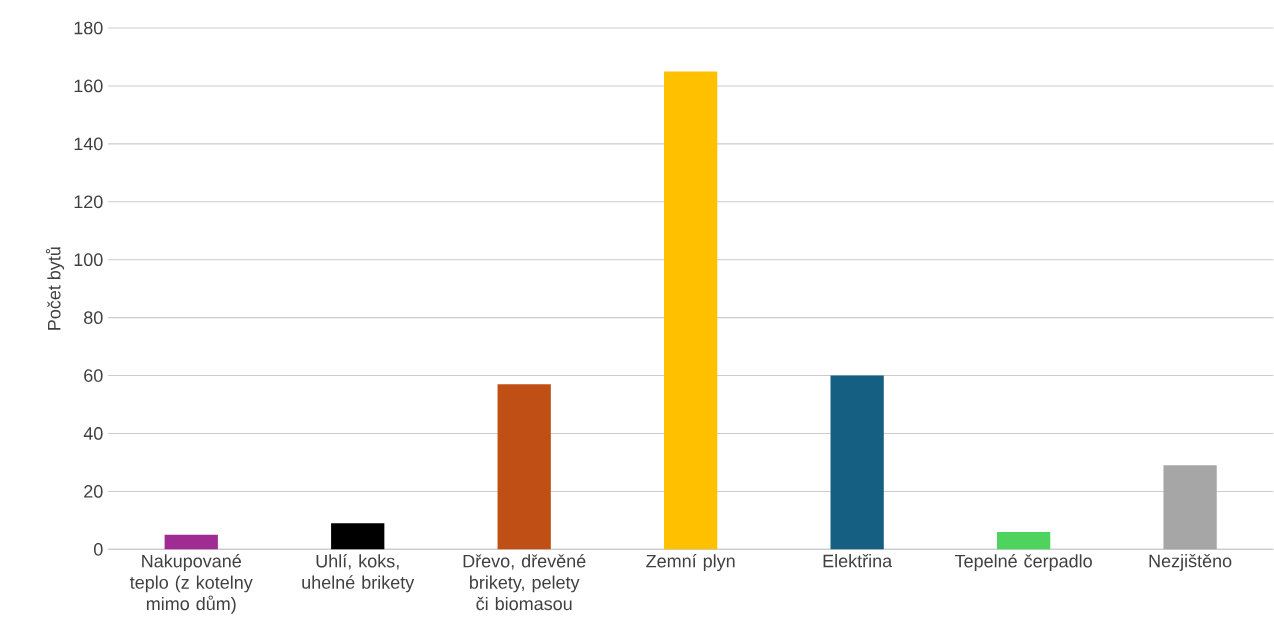 Image resolution: width=1274 pixels, height=644 pixels. Describe the element at coordinates (358, 573) in the screenshot. I see `x-tick-label: Uhlí, koks, uhelné brikety` at that location.